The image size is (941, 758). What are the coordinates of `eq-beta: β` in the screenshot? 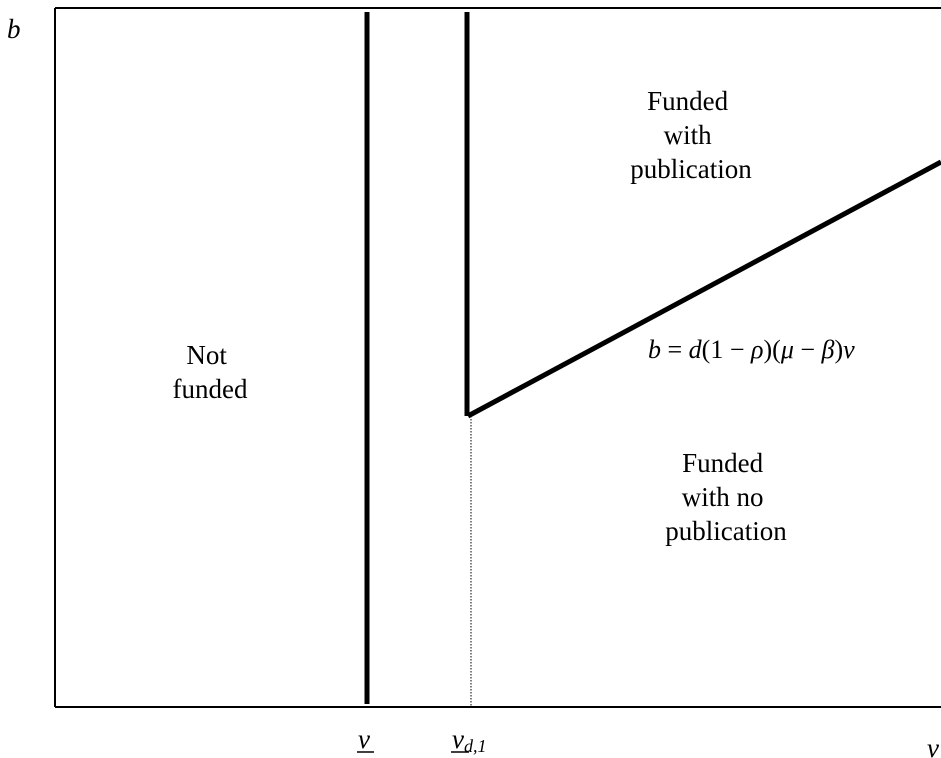 It's located at (828, 349).